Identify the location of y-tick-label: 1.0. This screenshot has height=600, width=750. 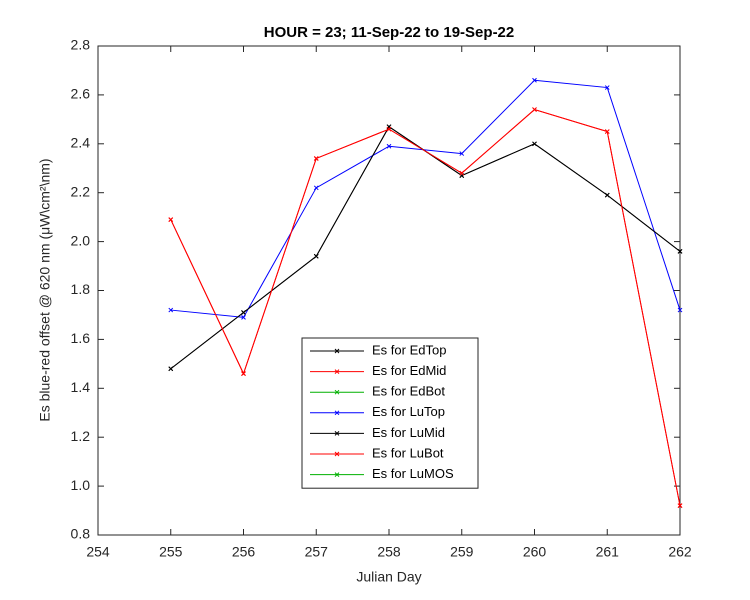
(81, 485).